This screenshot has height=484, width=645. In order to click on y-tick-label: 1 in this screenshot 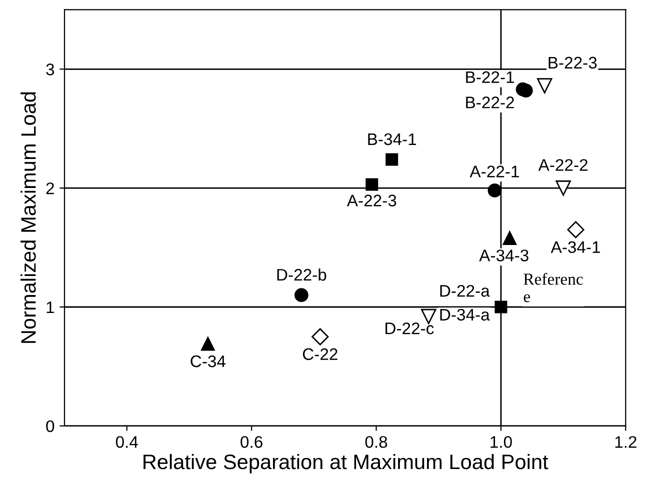, I will do `click(50, 308)`.